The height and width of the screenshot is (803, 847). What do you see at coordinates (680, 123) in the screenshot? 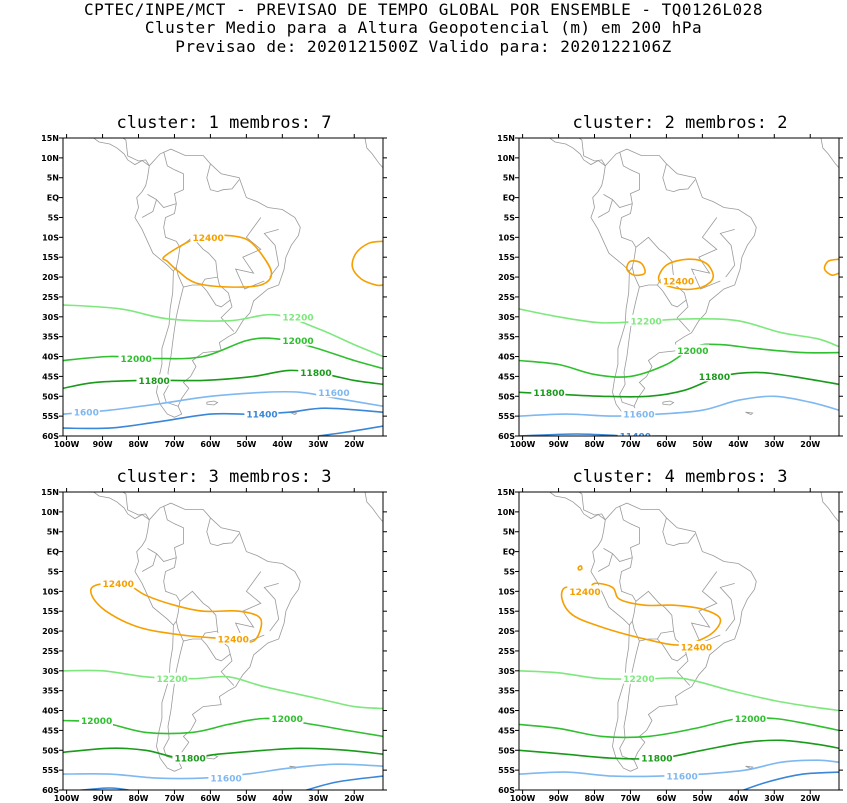
I see `panel-title-cluster-2: cluster: 2 membros: 2` at bounding box center [680, 123].